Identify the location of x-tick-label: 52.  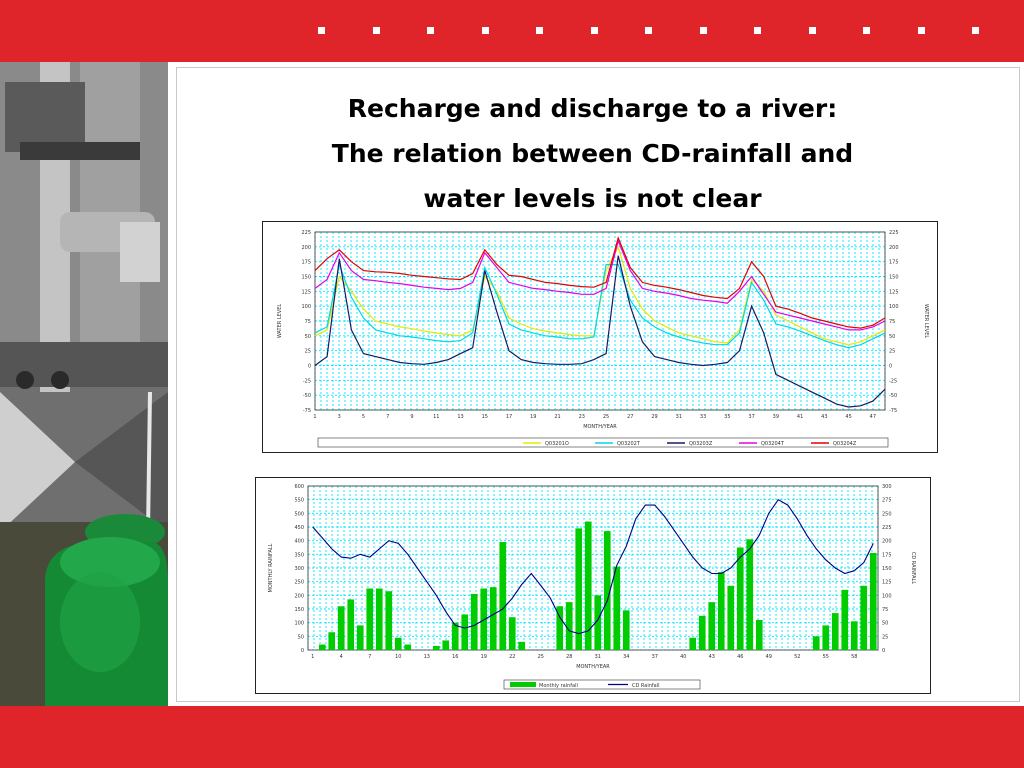
(797, 657).